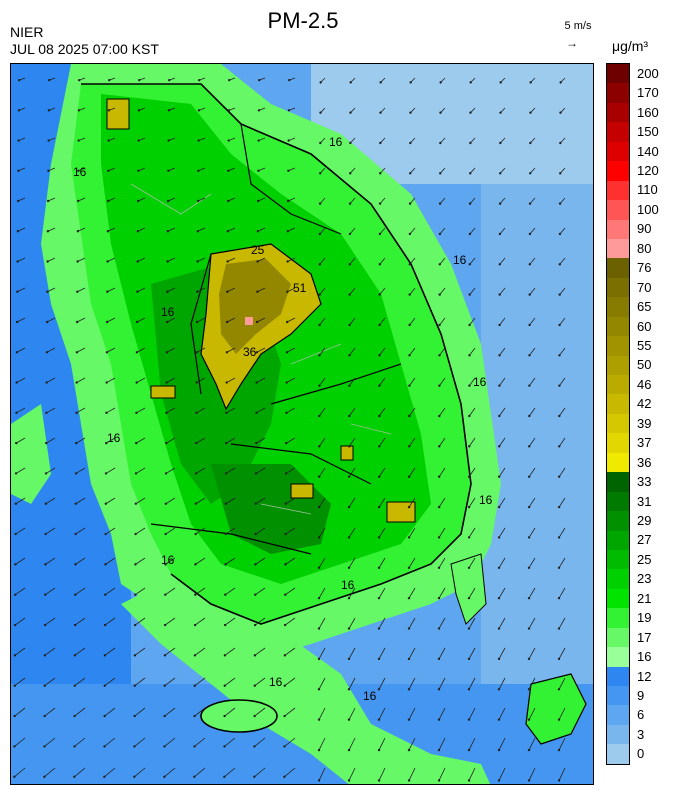 Image resolution: width=673 pixels, height=795 pixels. What do you see at coordinates (647, 190) in the screenshot?
I see `legend-bin-label: 110` at bounding box center [647, 190].